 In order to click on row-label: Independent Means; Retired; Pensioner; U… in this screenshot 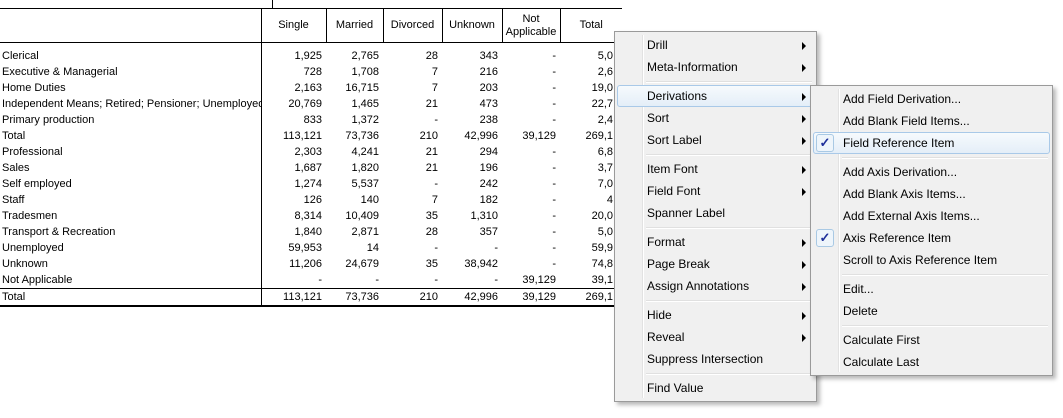, I will do `click(131, 104)`.